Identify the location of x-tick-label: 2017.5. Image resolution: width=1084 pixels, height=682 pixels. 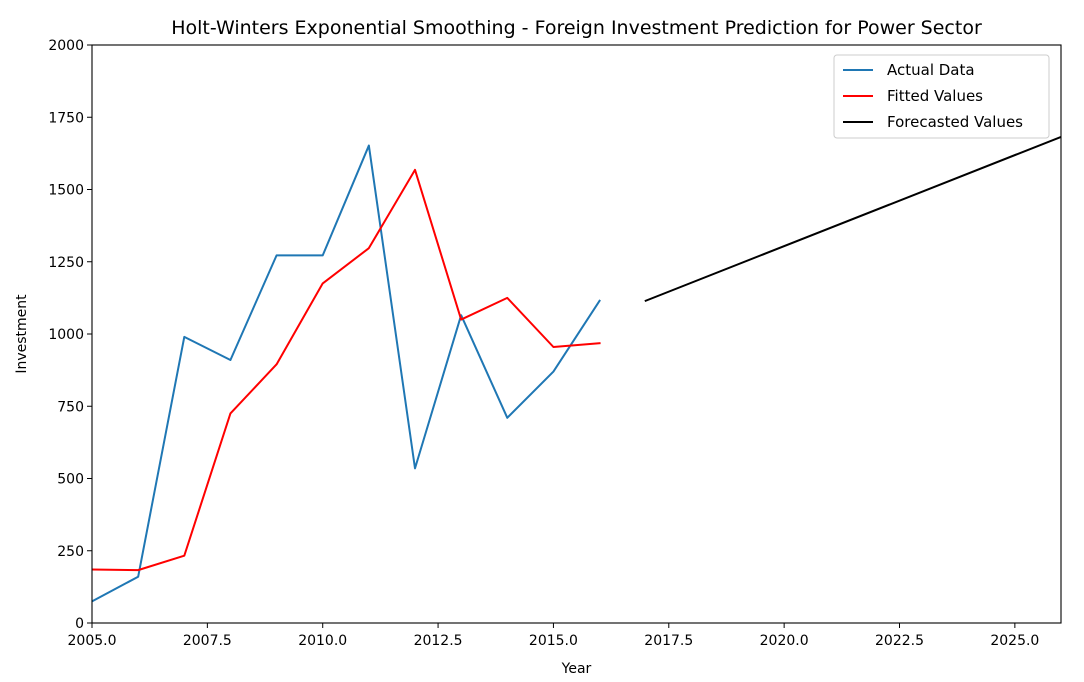
(668, 641).